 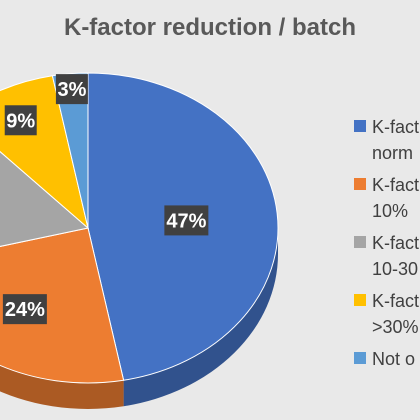 I want to click on data-label-4: 3%, so click(x=71, y=90).